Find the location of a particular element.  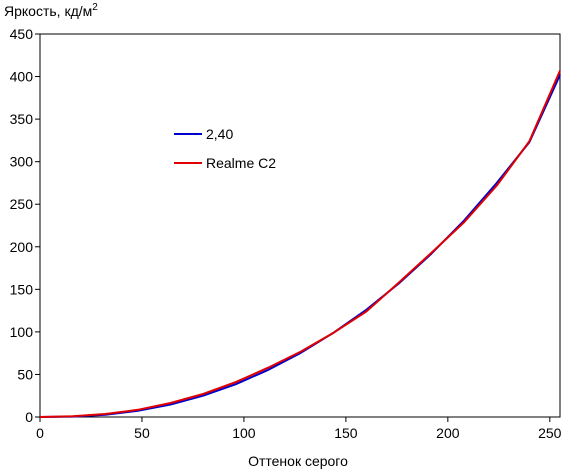

y-tick-label: 100 is located at coordinates (22, 332).